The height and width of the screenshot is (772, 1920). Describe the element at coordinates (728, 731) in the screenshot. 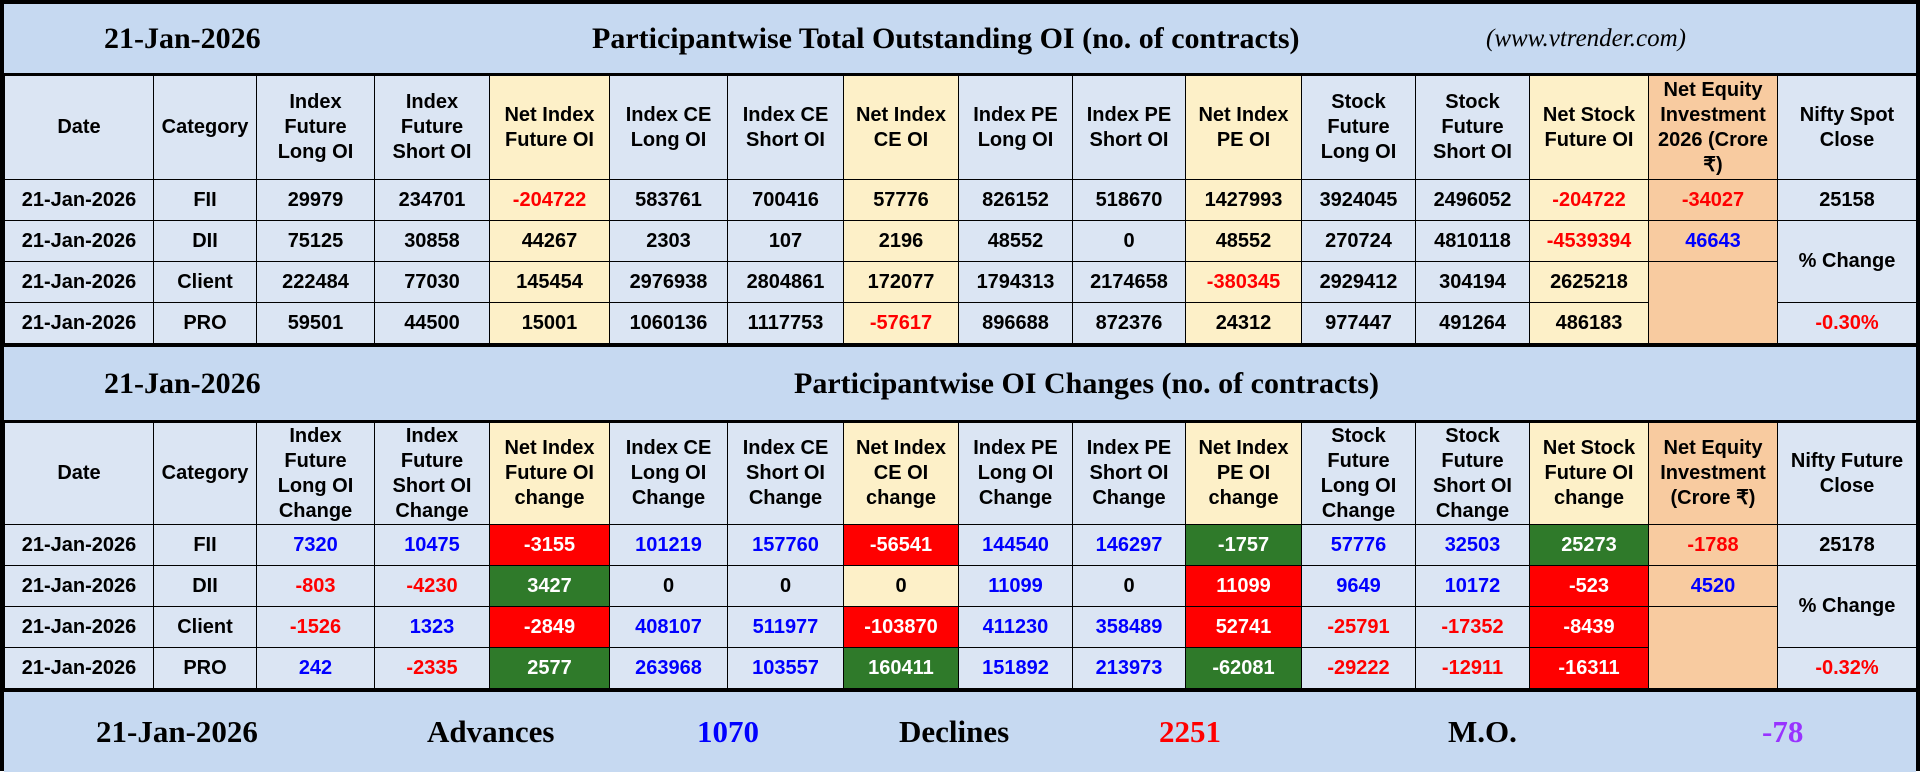

I see `advances: 1070` at that location.